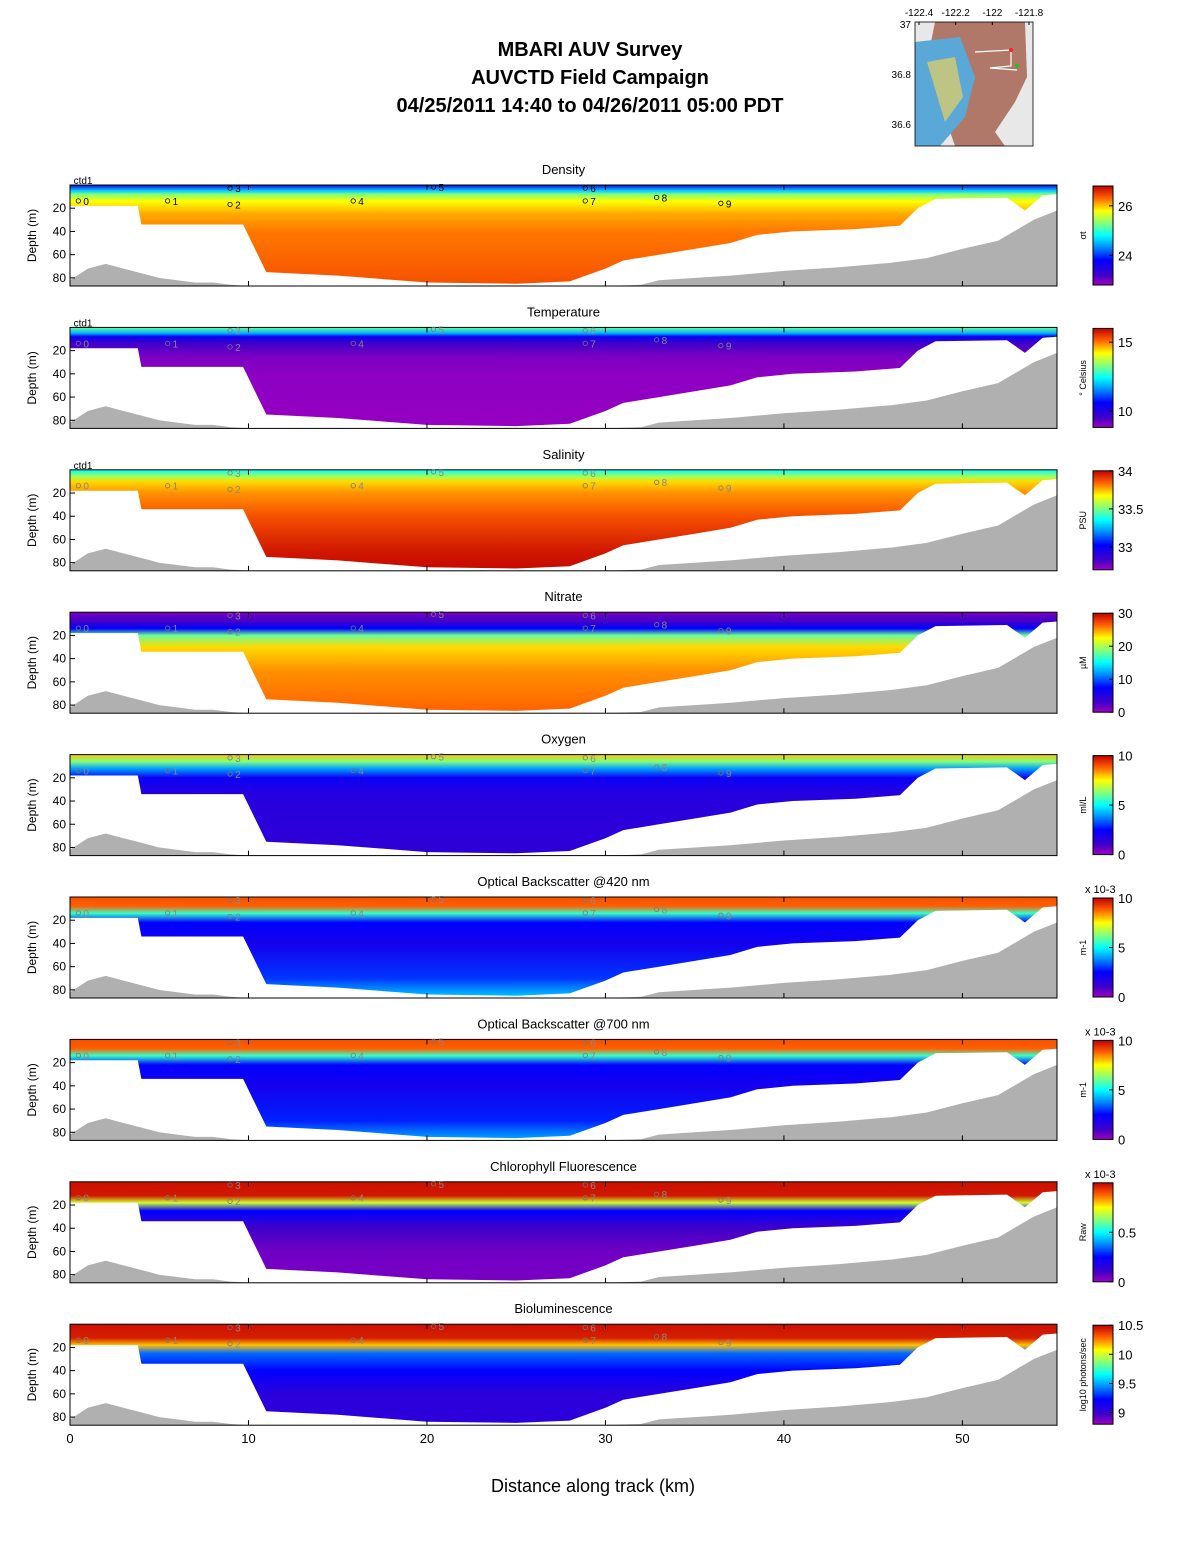 This screenshot has height=1548, width=1188. What do you see at coordinates (1127, 1232) in the screenshot?
I see `colorbar-tick-label: 0.5` at bounding box center [1127, 1232].